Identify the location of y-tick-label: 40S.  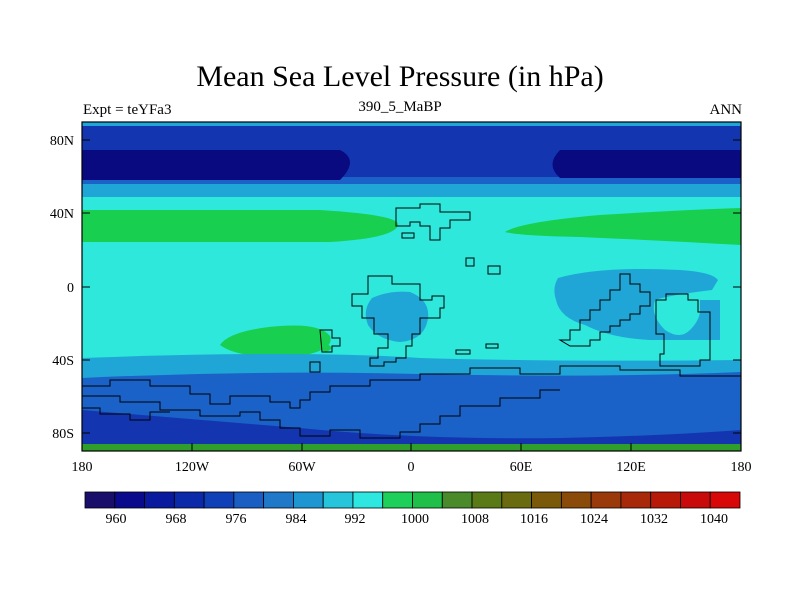
(63, 361).